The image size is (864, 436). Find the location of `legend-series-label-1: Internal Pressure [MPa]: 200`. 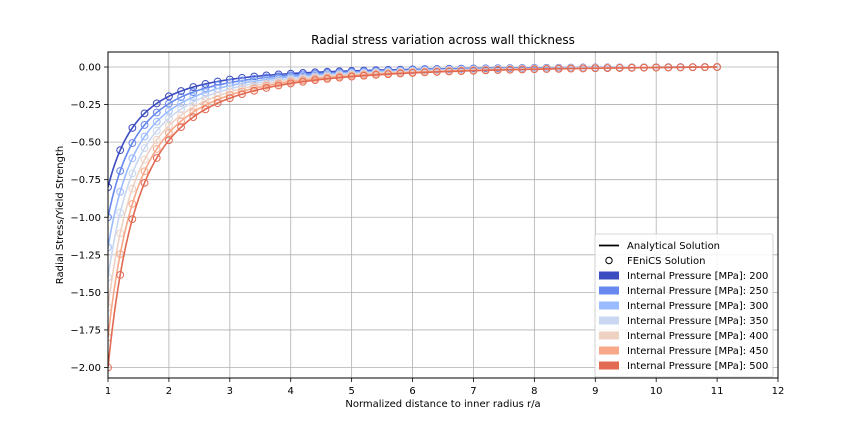

legend-series-label-1: Internal Pressure [MPa]: 200 is located at coordinates (697, 276).